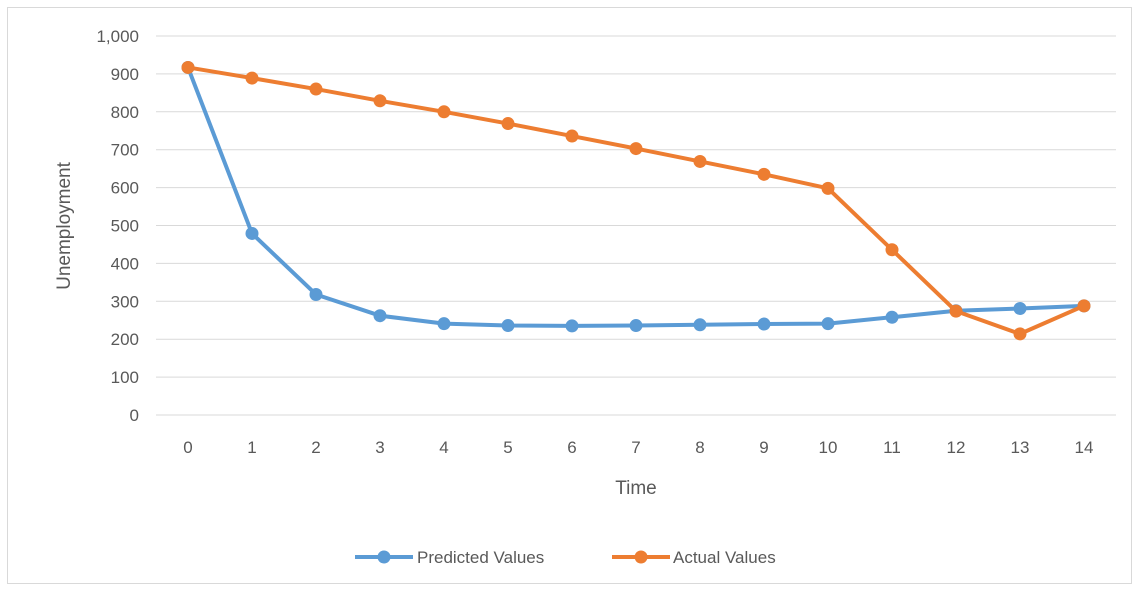 The image size is (1140, 591). Describe the element at coordinates (125, 150) in the screenshot. I see `y-tick-label: 700` at that location.